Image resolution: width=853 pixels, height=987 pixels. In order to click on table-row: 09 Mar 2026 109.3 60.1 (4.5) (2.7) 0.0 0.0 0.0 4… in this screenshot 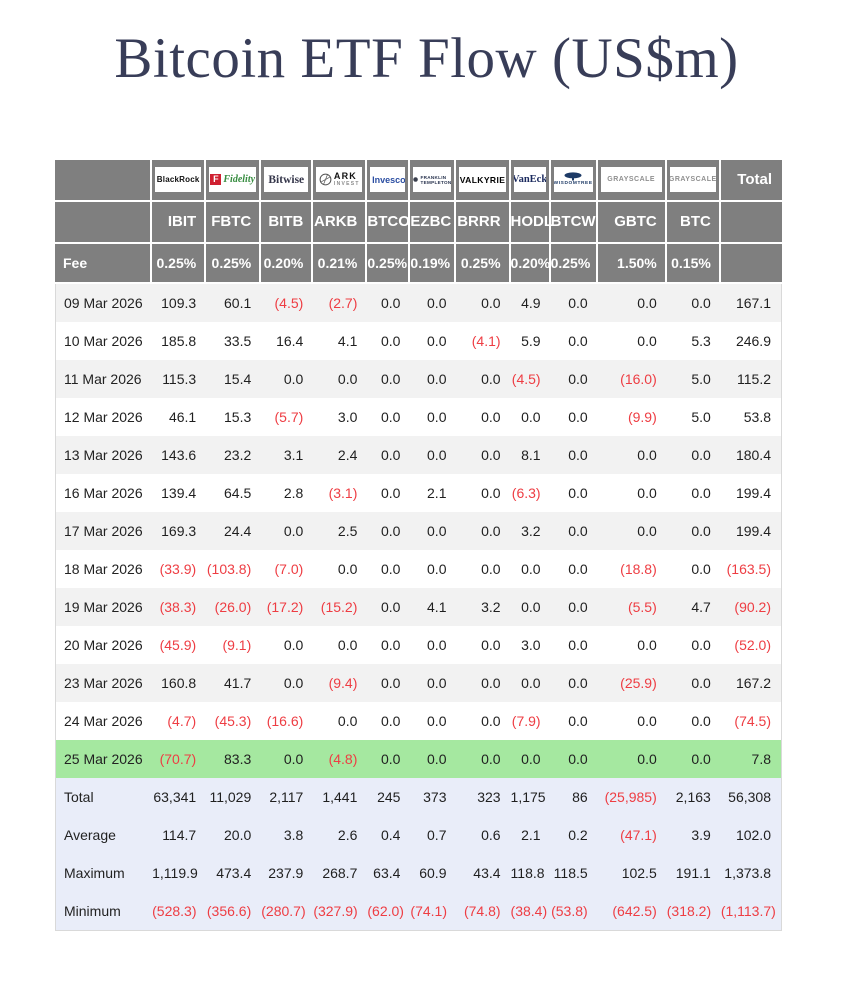, I will do `click(418, 302)`.